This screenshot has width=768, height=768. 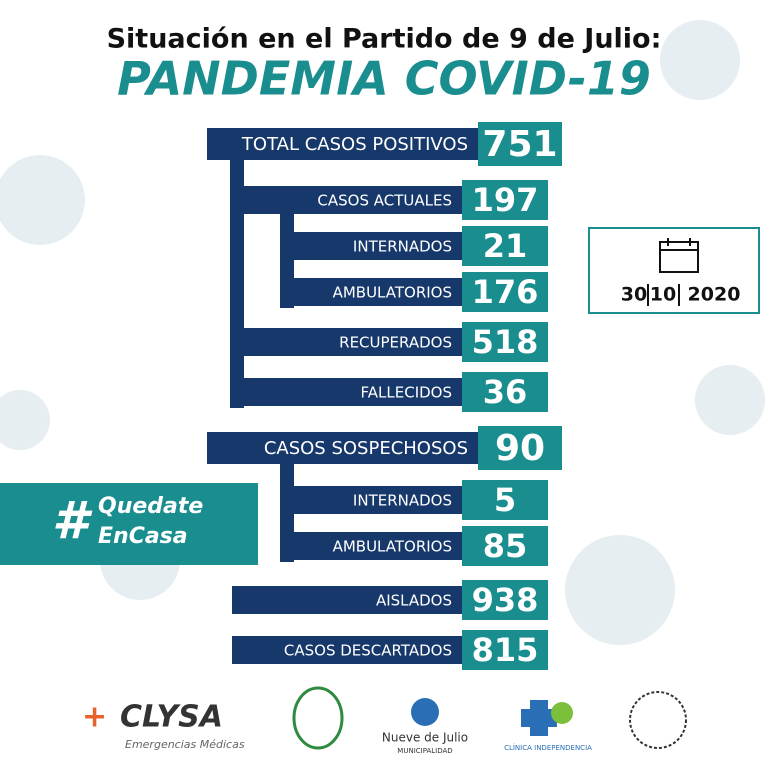 What do you see at coordinates (384, 201) in the screenshot?
I see `row-label: CASOS ACTUALES` at bounding box center [384, 201].